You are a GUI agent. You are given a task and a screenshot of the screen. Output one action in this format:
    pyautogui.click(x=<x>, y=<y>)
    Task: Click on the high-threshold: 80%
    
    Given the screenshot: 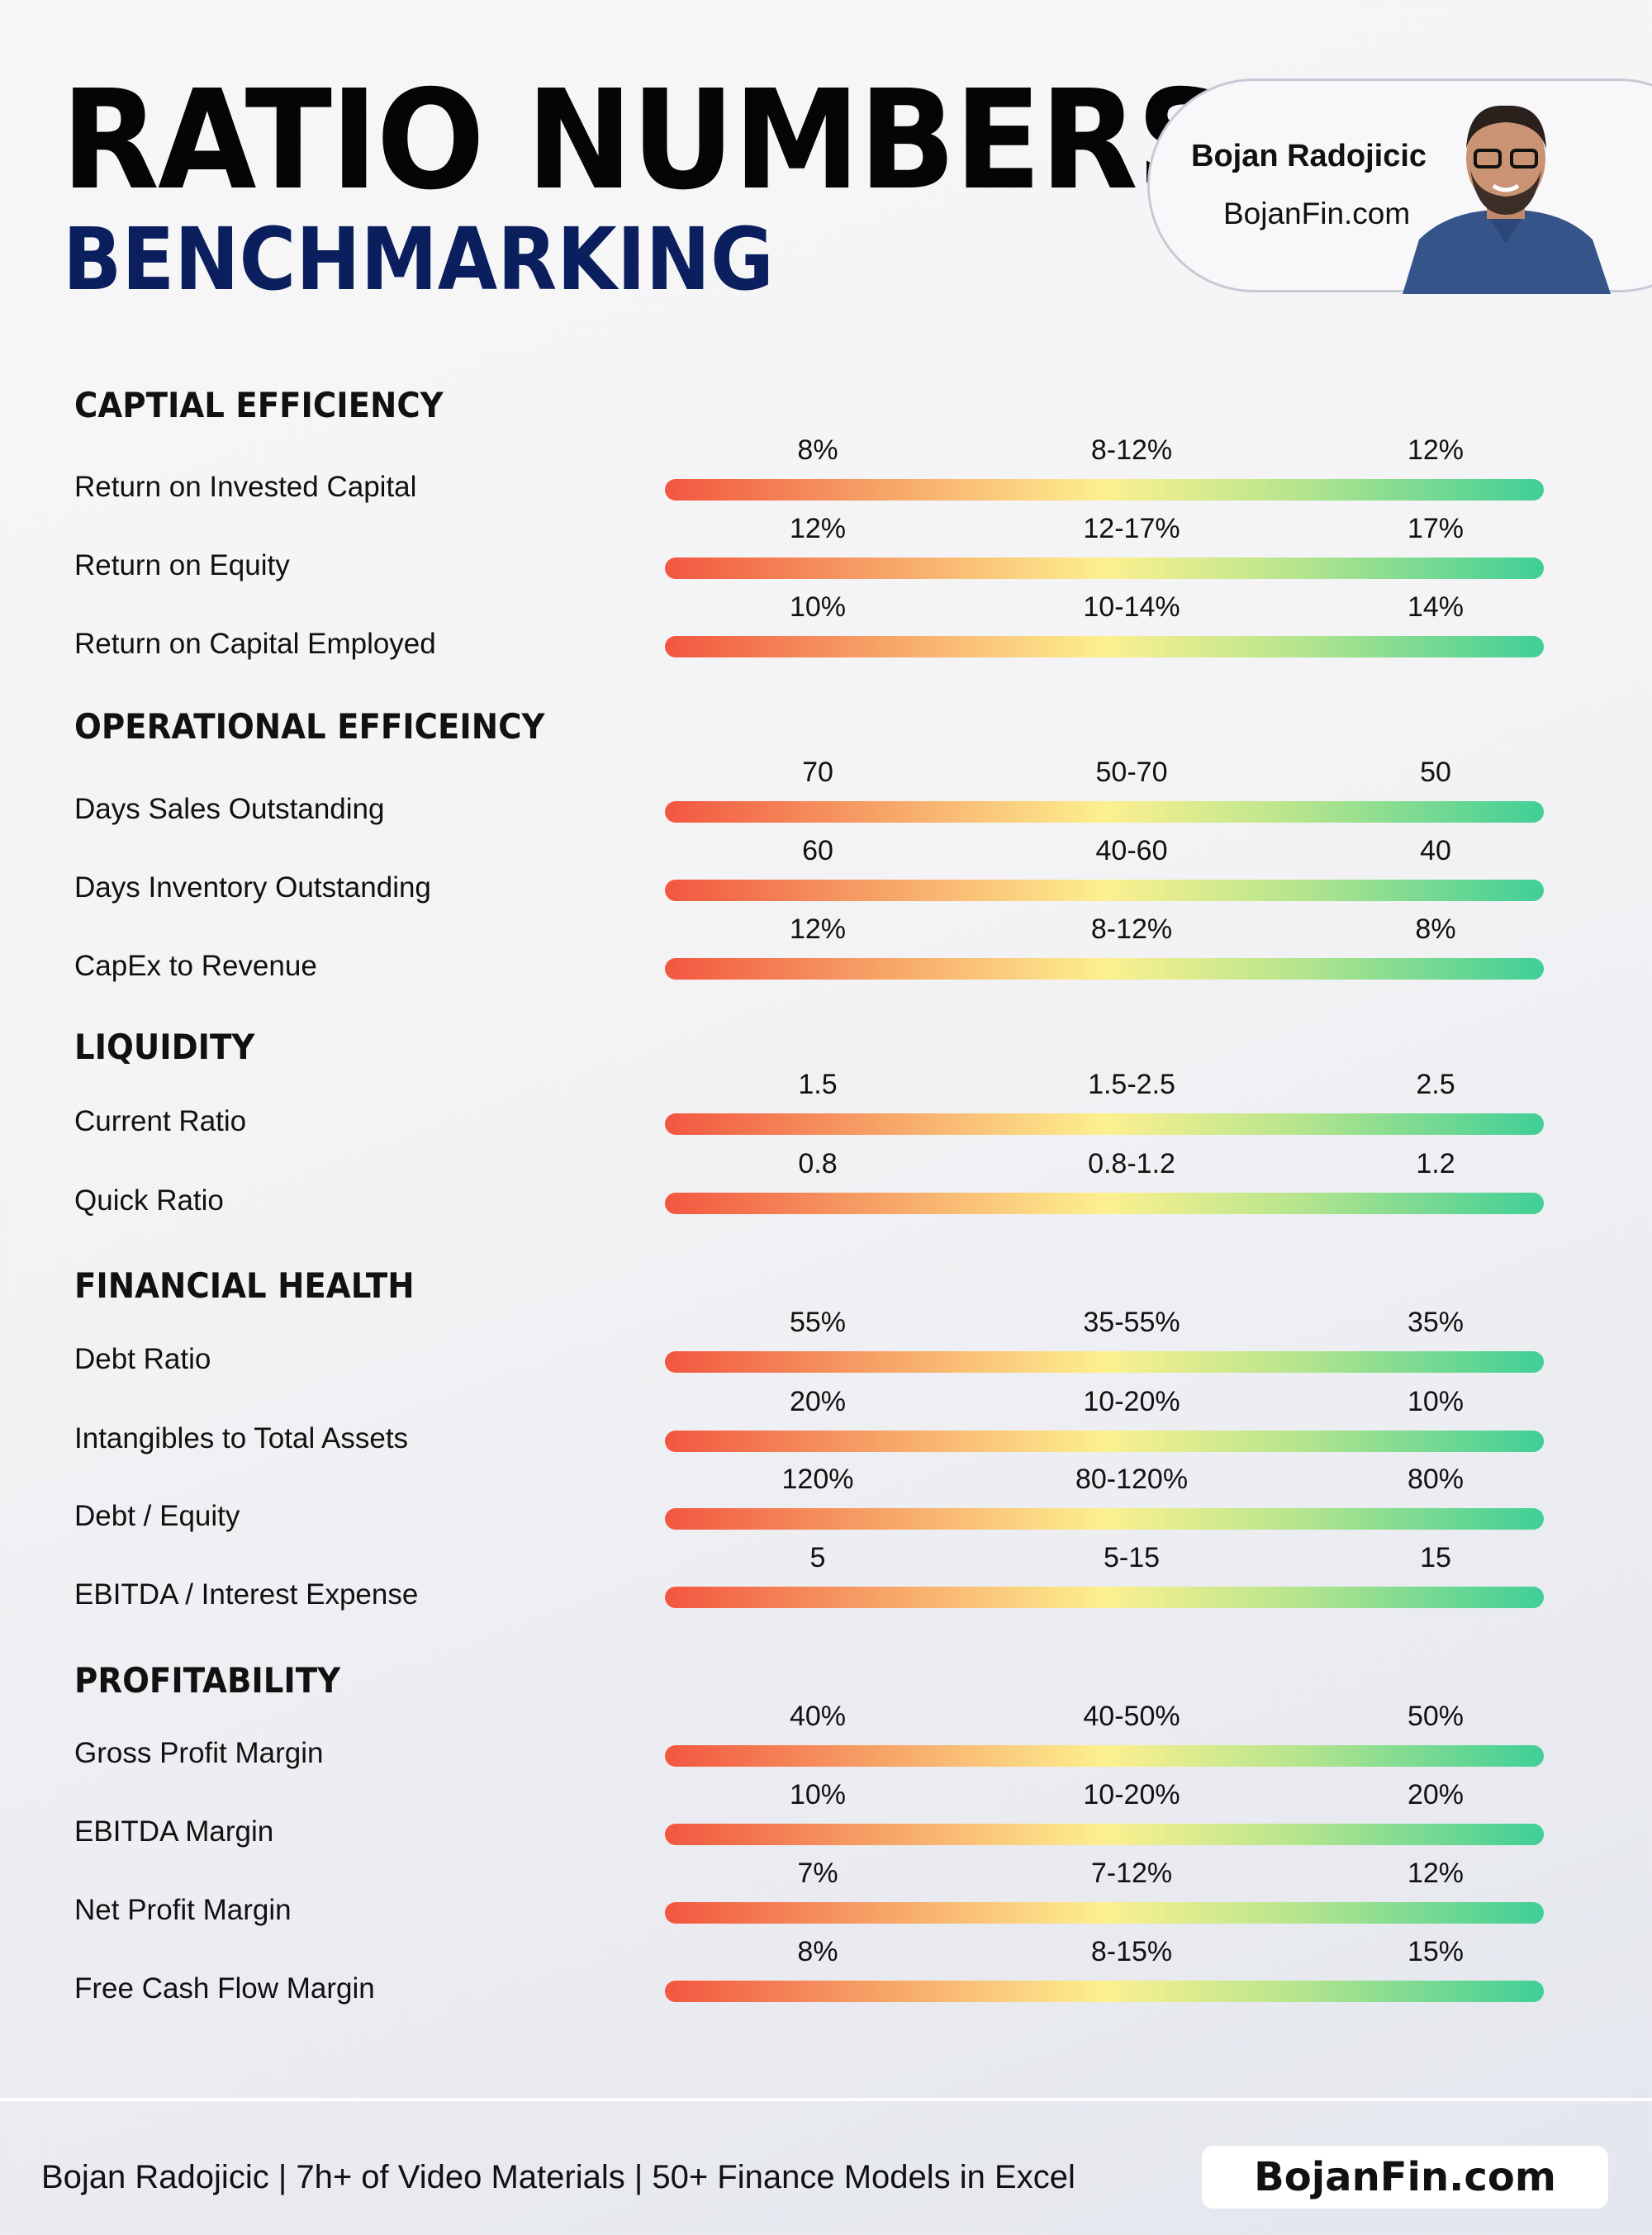 What is the action you would take?
    pyautogui.click(x=1435, y=1479)
    